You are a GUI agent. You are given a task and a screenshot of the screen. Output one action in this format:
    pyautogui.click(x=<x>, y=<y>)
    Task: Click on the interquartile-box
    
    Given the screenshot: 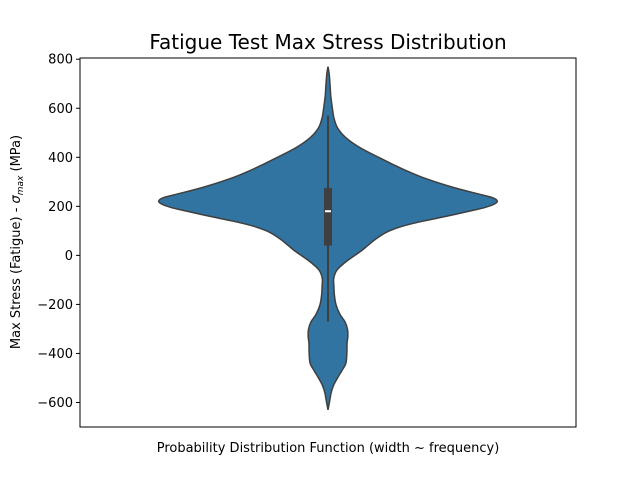 What is the action you would take?
    pyautogui.click(x=328, y=216)
    